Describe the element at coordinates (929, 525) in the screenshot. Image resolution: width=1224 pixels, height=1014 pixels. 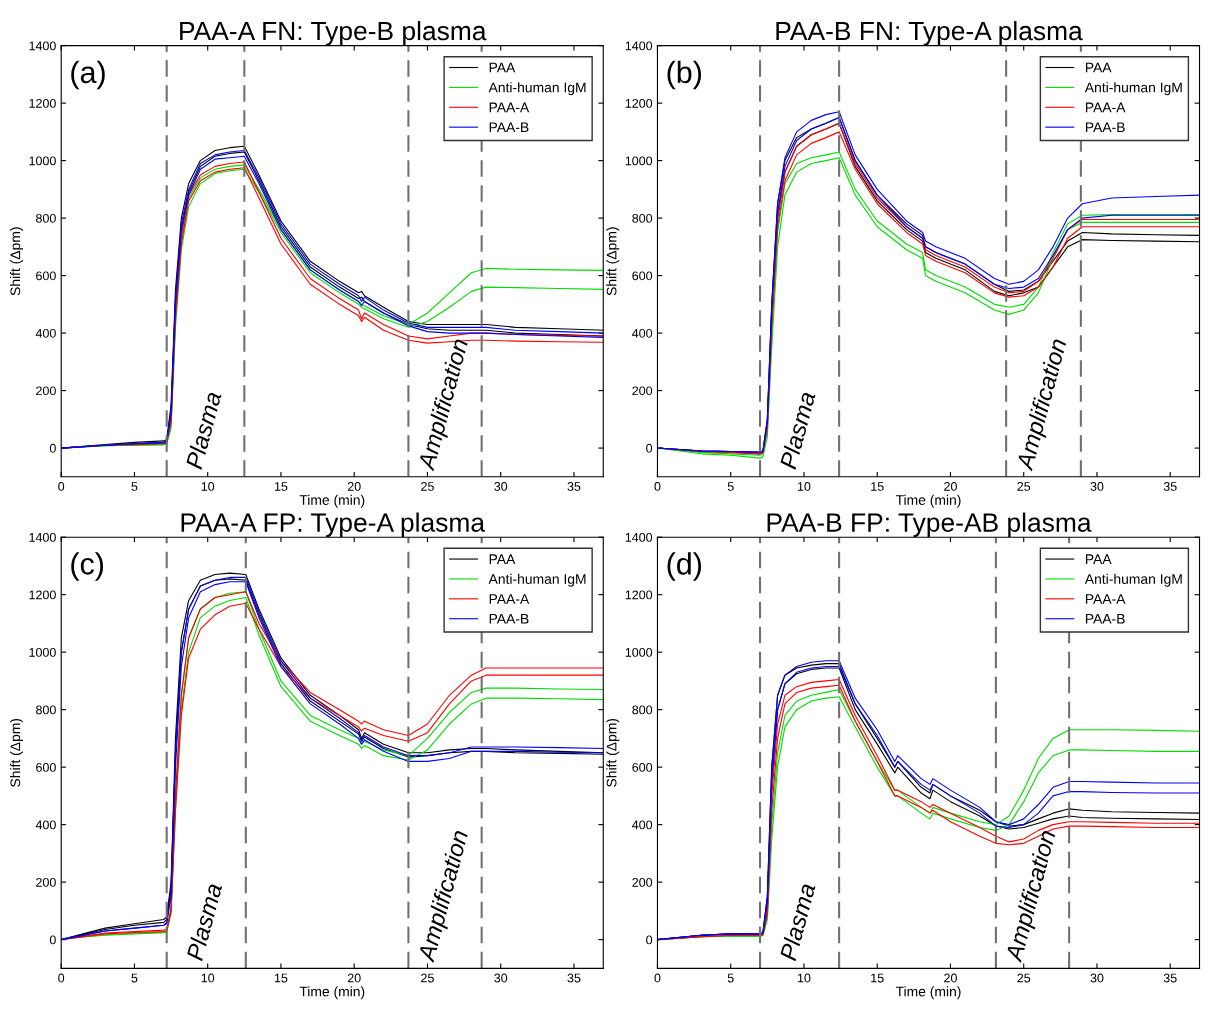
I see `chart-title: PAA-B FP: Type-AB plasma` at that location.